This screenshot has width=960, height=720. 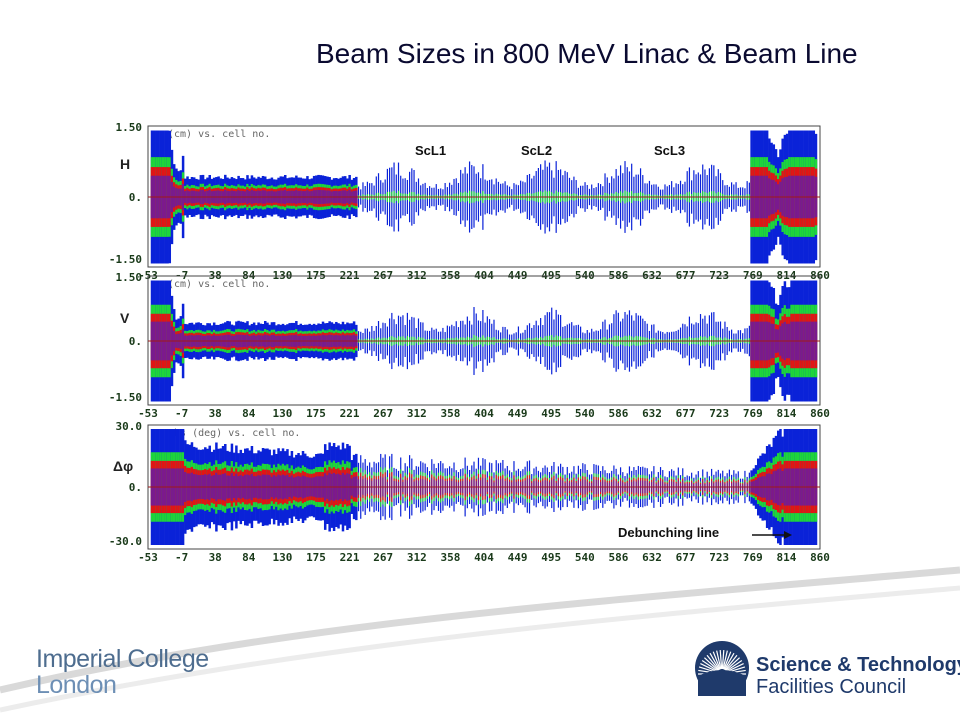 What do you see at coordinates (76, 685) in the screenshot?
I see `imperial-logo-line2: London` at bounding box center [76, 685].